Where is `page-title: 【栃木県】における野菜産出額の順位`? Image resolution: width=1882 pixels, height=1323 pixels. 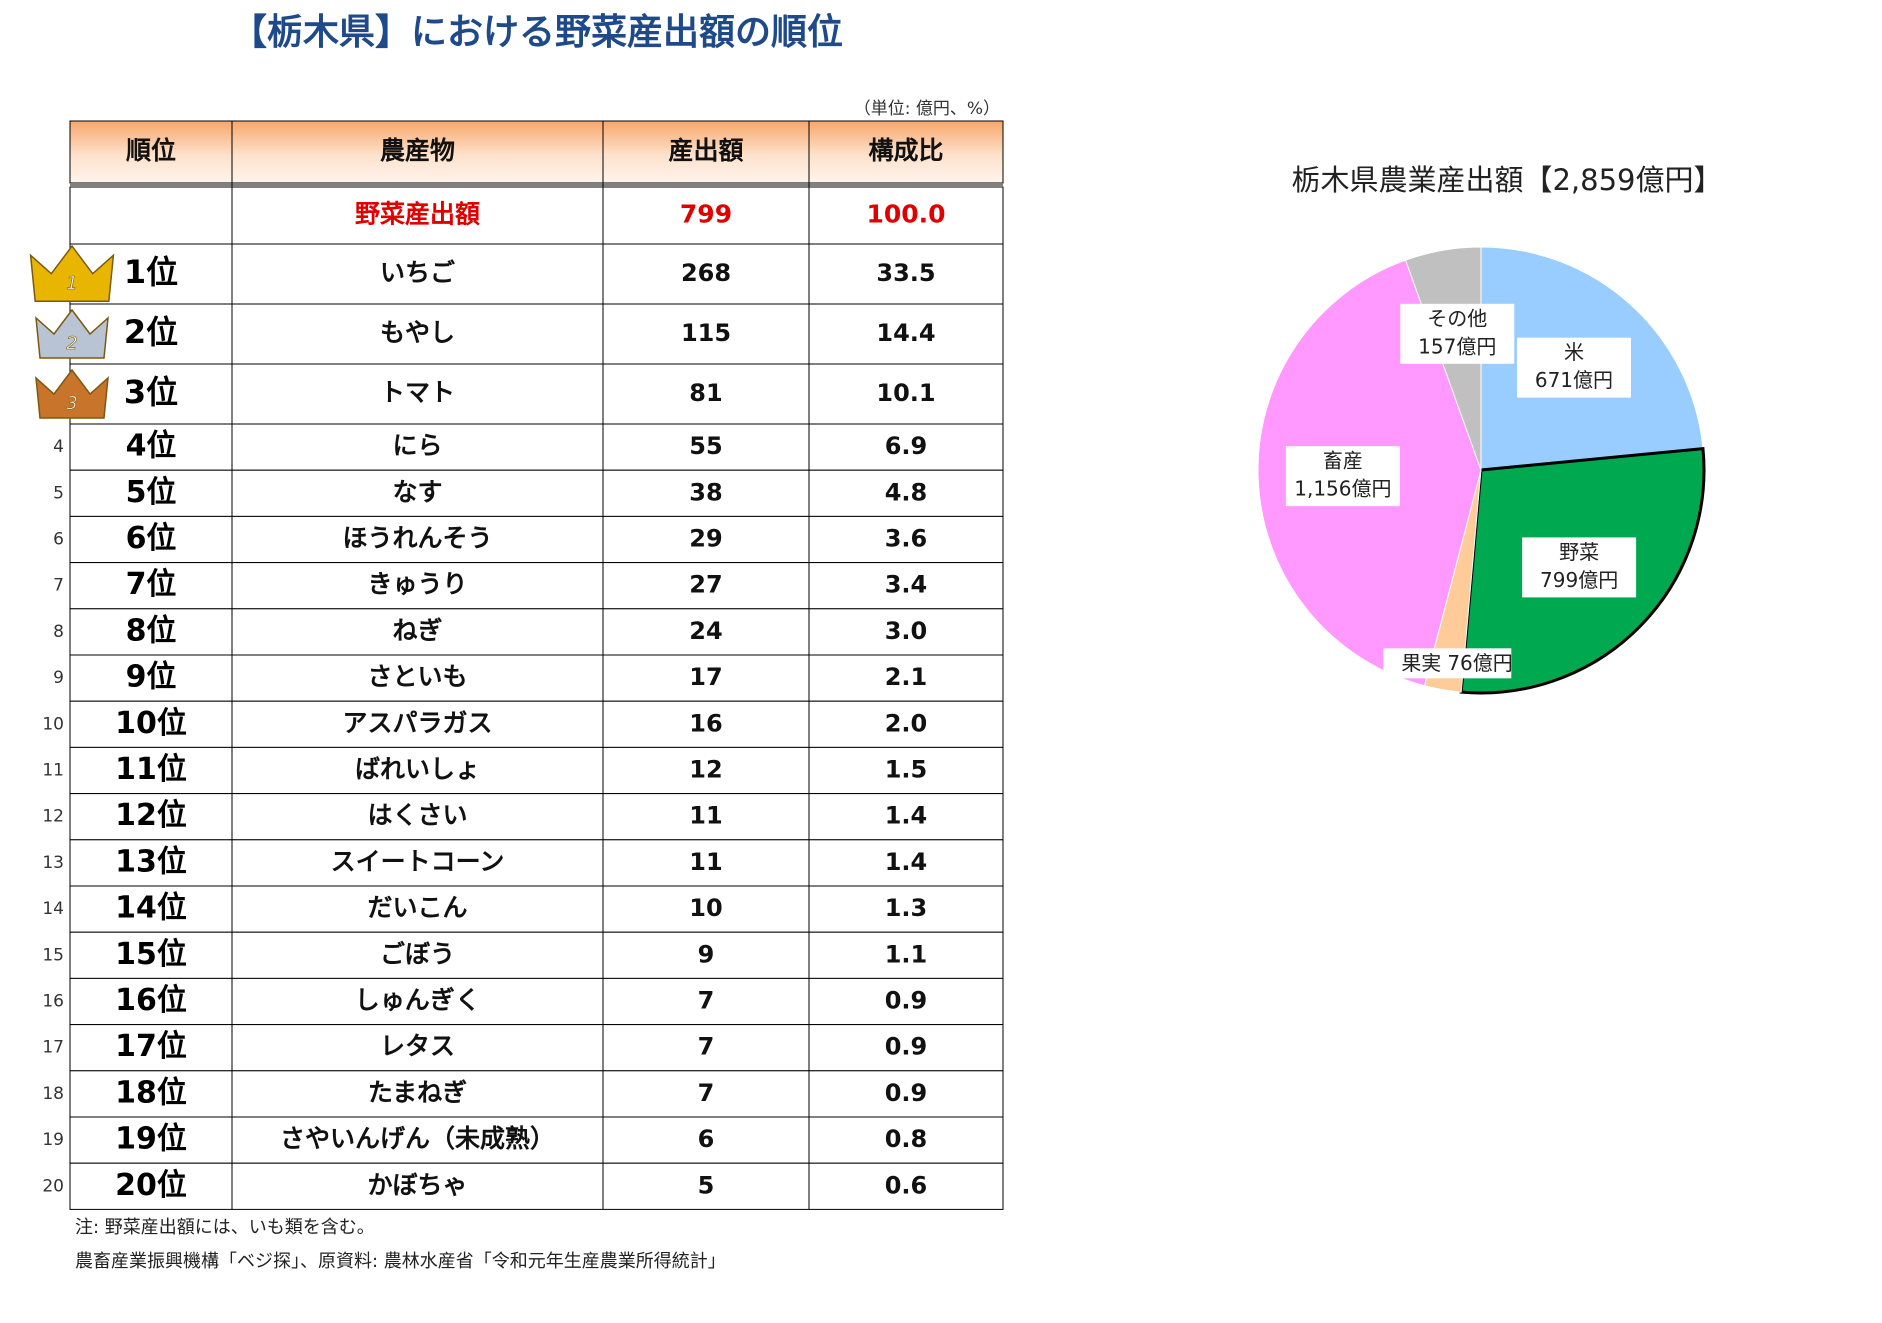 page-title: 【栃木県】における野菜産出額の順位 is located at coordinates (537, 32).